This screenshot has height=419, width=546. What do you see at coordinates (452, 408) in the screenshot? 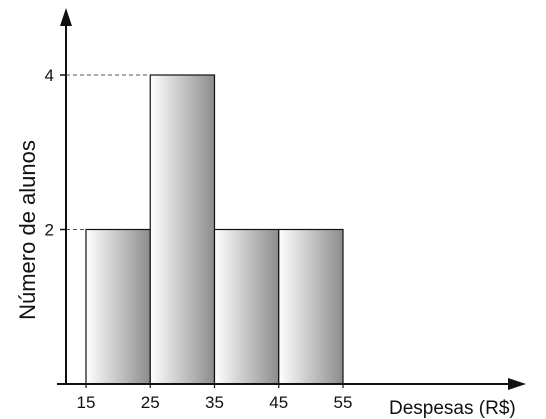
I see `x-axis-label: Despesas (R$)` at bounding box center [452, 408].